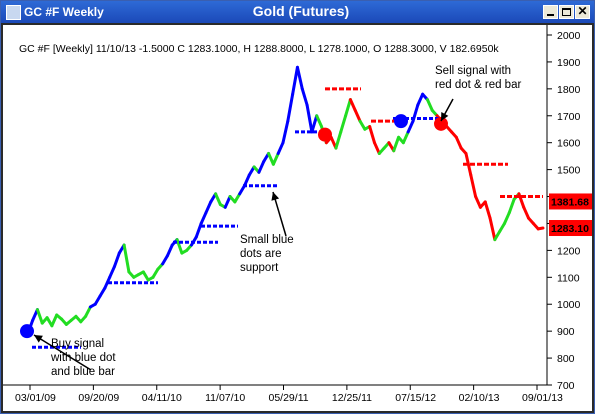 The width and height of the screenshot is (595, 414). I want to click on annotation-text: support, so click(259, 268).